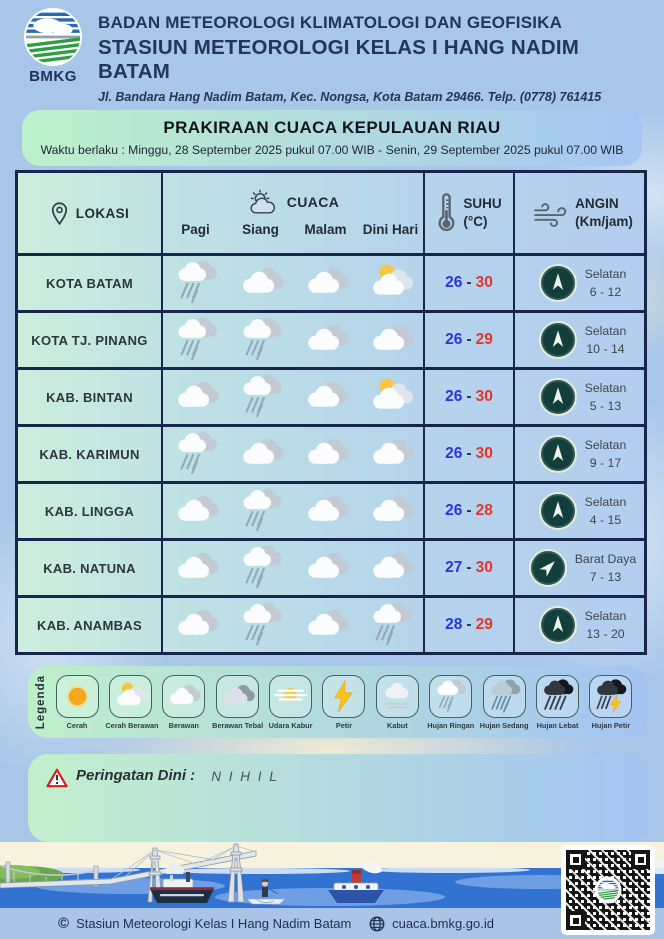 This screenshot has height=939, width=664. I want to click on table-row: KAB. LINGGA 26 - 28 Selatan 4 - 1, so click(331, 511).